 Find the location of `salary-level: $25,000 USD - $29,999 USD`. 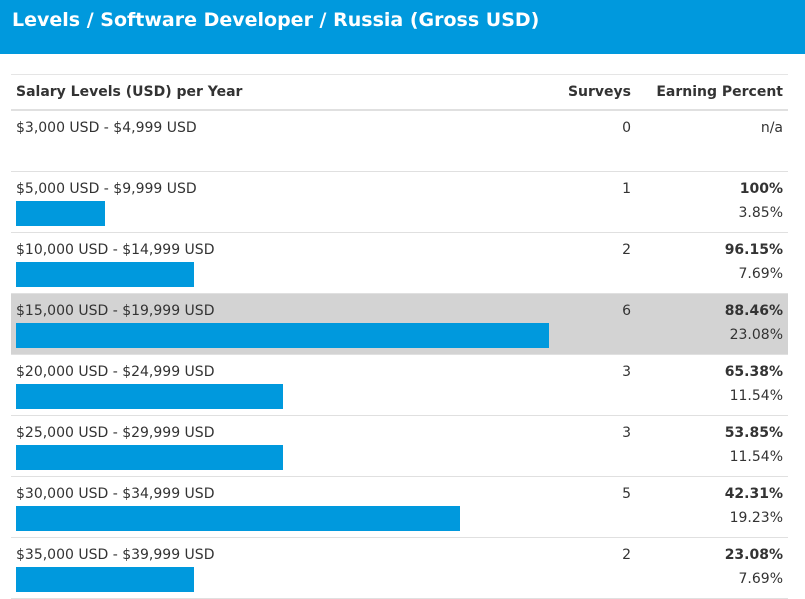

salary-level: $25,000 USD - $29,999 USD is located at coordinates (115, 433).